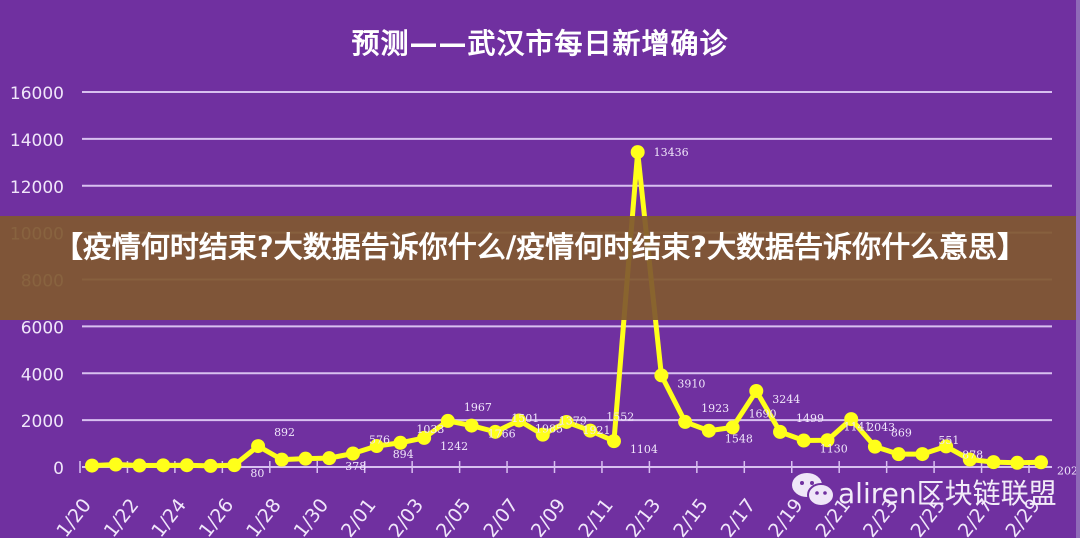 Image resolution: width=1080 pixels, height=538 pixels. Describe the element at coordinates (454, 516) in the screenshot. I see `x-tick-label: 2/05` at that location.